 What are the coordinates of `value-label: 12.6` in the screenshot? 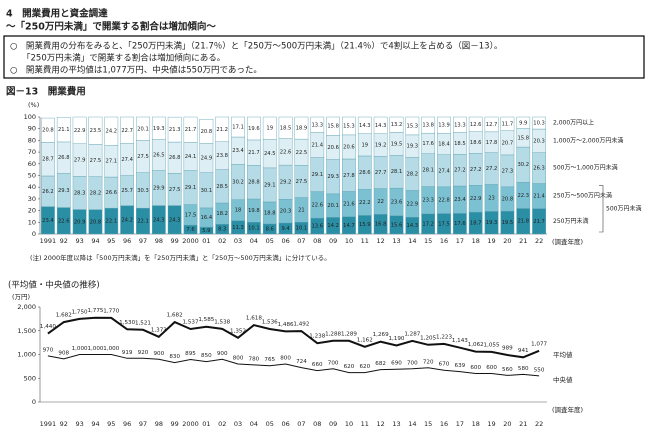 It's located at (476, 125).